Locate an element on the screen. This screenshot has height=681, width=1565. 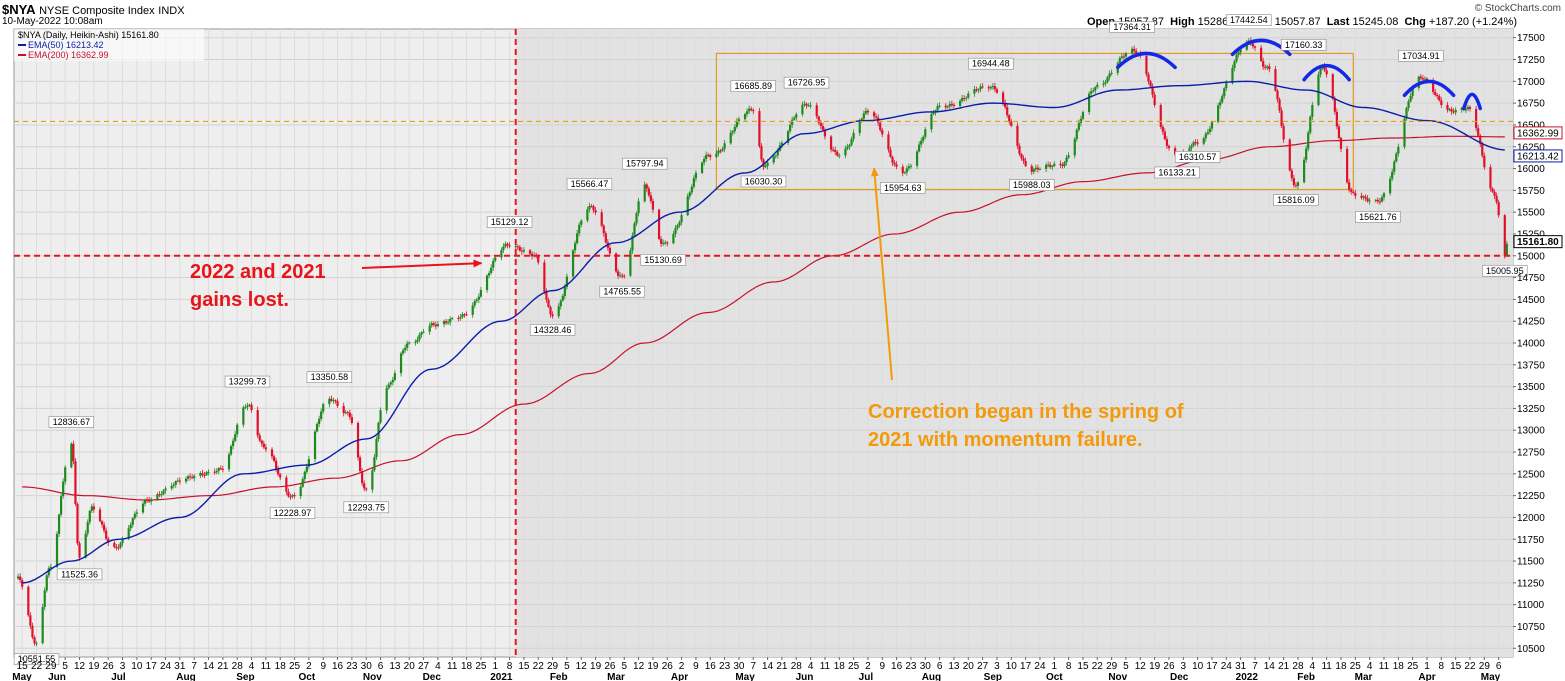
x-month-label: Nov is located at coordinates (372, 676).